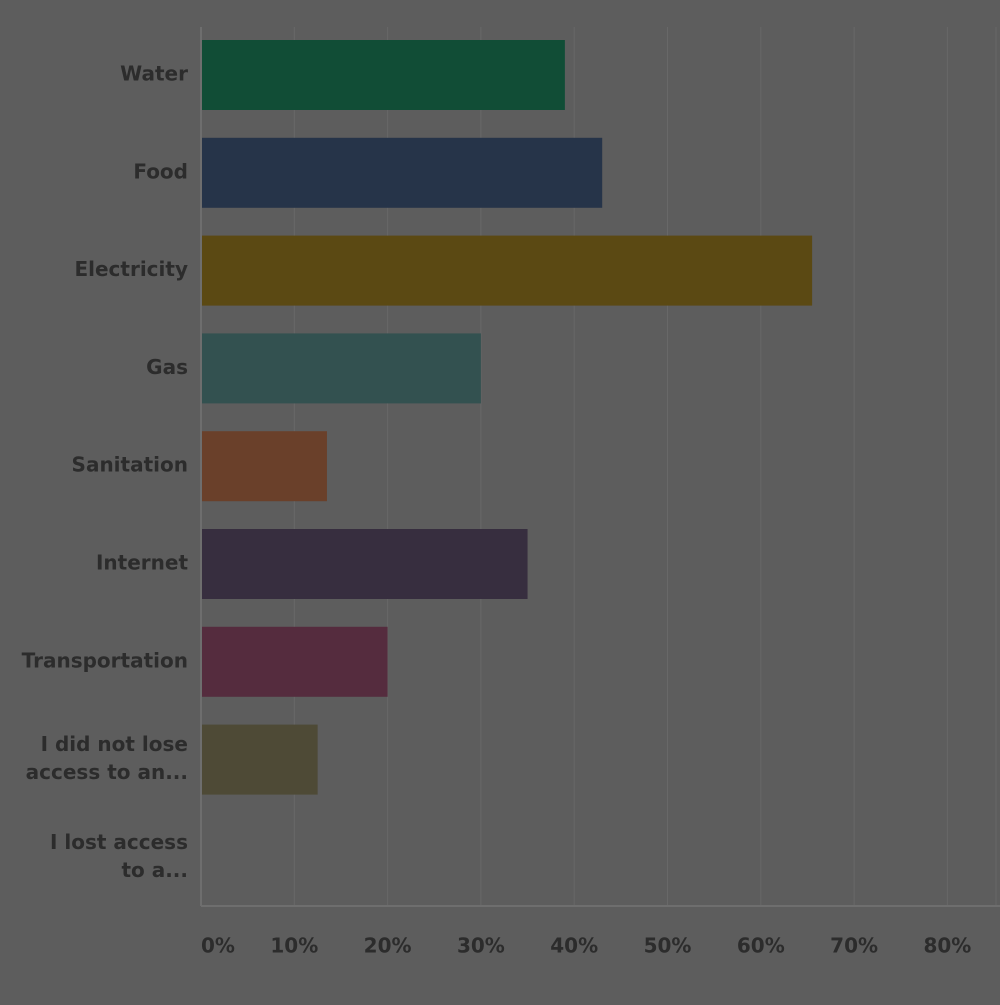  Describe the element at coordinates (105, 660) in the screenshot. I see `category-label: Transportation` at that location.